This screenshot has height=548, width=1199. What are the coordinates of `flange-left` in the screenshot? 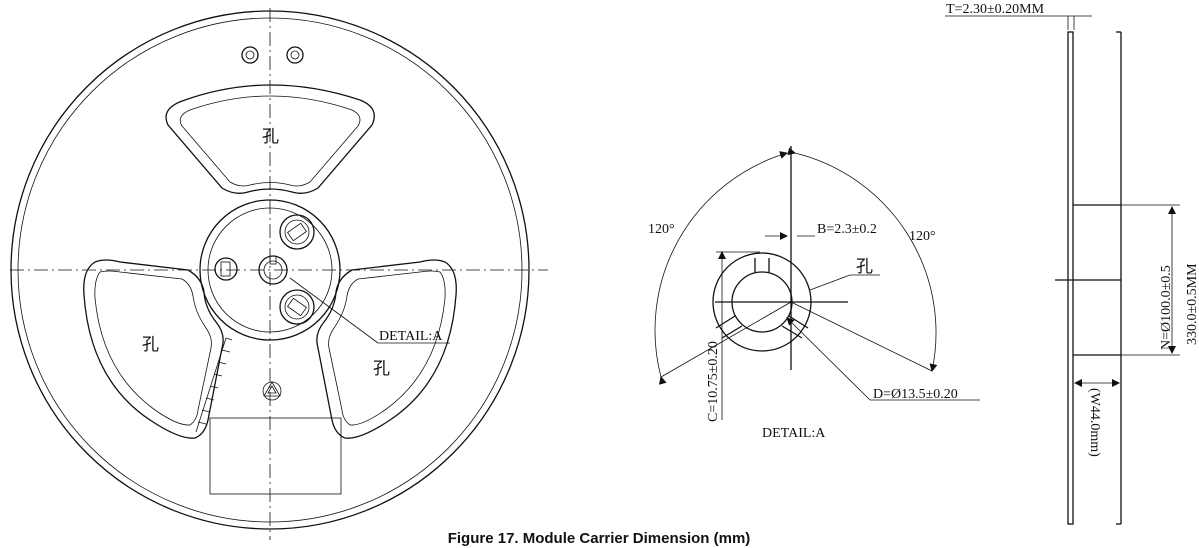 It's located at (1070, 278).